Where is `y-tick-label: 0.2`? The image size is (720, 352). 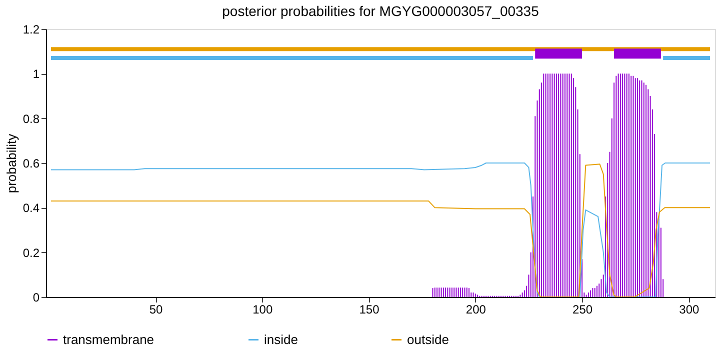 y-tick-label: 0.2 is located at coordinates (31, 253).